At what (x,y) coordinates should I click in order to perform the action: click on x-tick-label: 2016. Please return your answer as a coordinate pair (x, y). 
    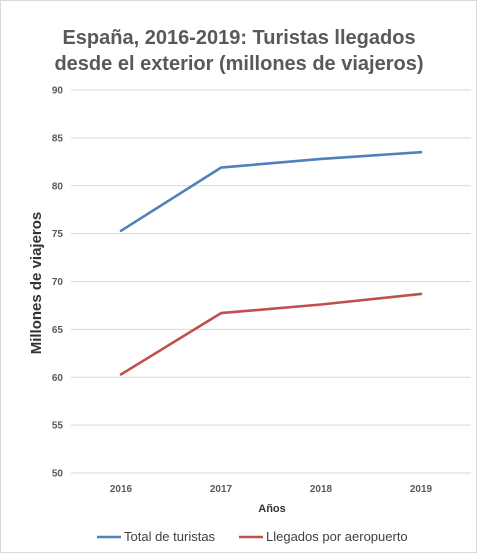
    Looking at the image, I should click on (121, 489).